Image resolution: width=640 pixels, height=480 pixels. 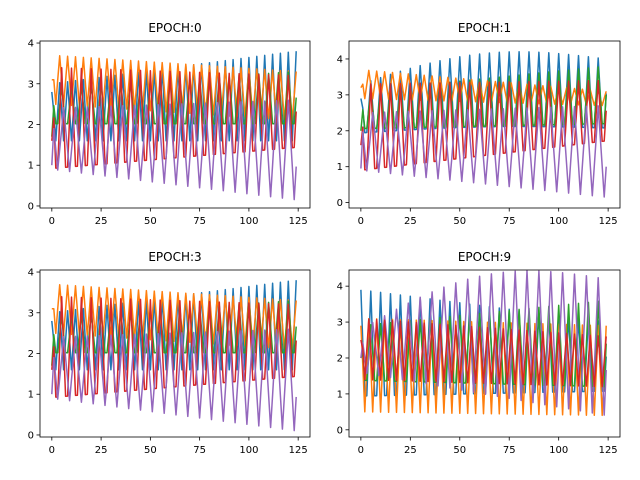 What do you see at coordinates (484, 257) in the screenshot?
I see `subplot-title: EPOCH:9` at bounding box center [484, 257].